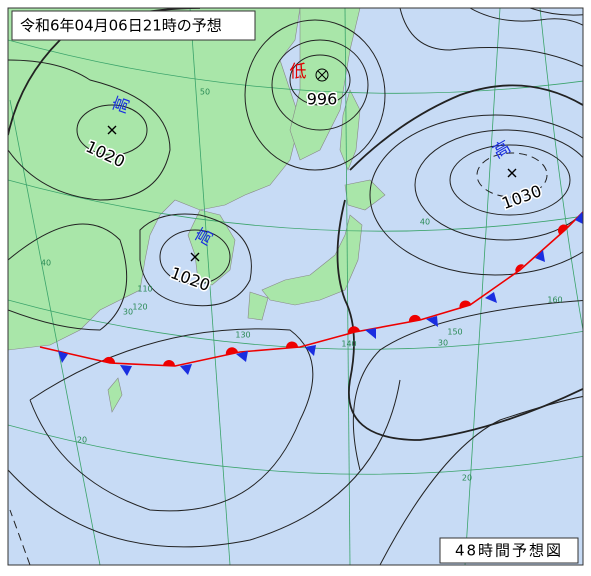  I want to click on land-north, so click(325, 84).